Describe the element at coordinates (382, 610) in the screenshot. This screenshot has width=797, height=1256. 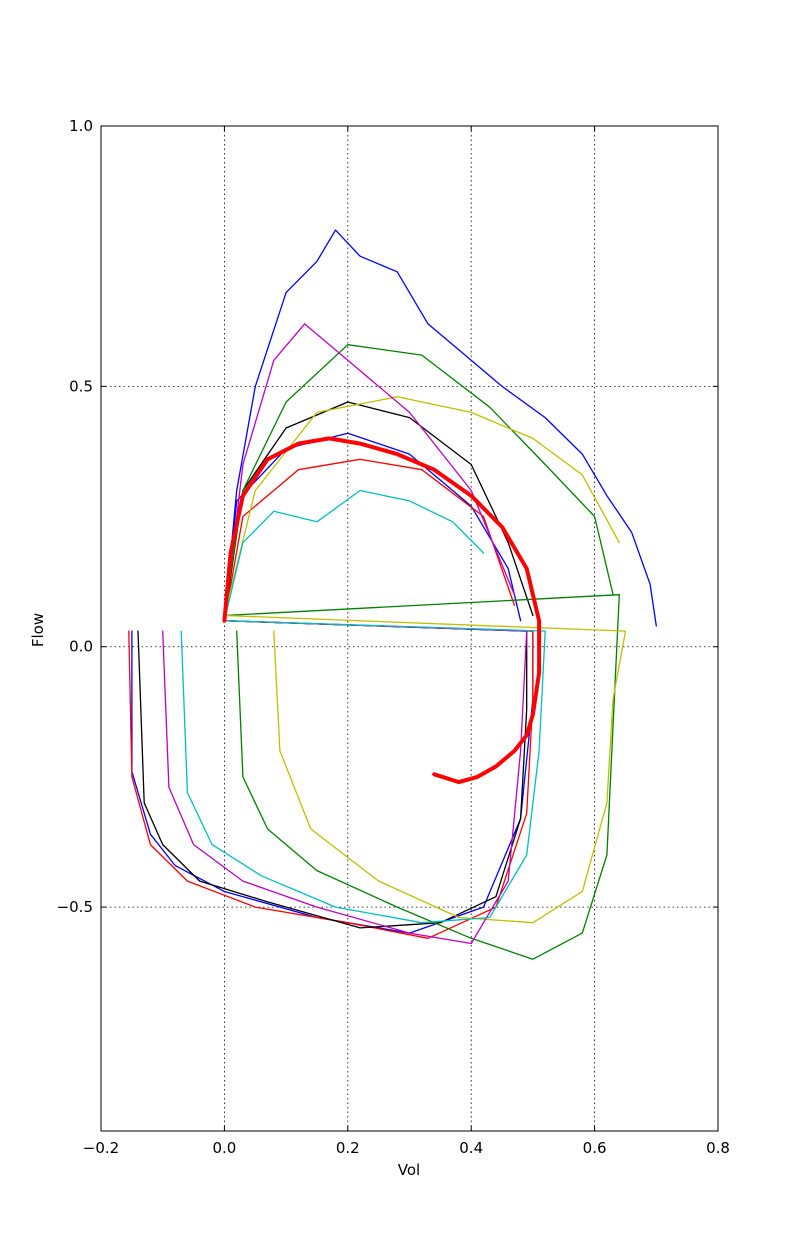
I see `mean-series-line` at that location.